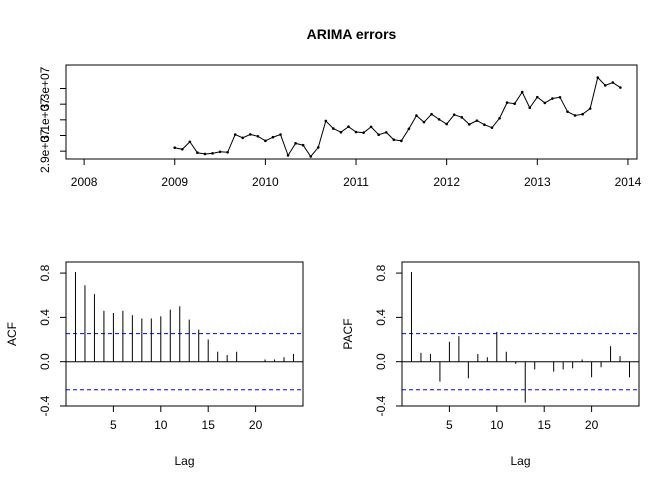  I want to click on chart-title: ARIMA errors, so click(352, 34).